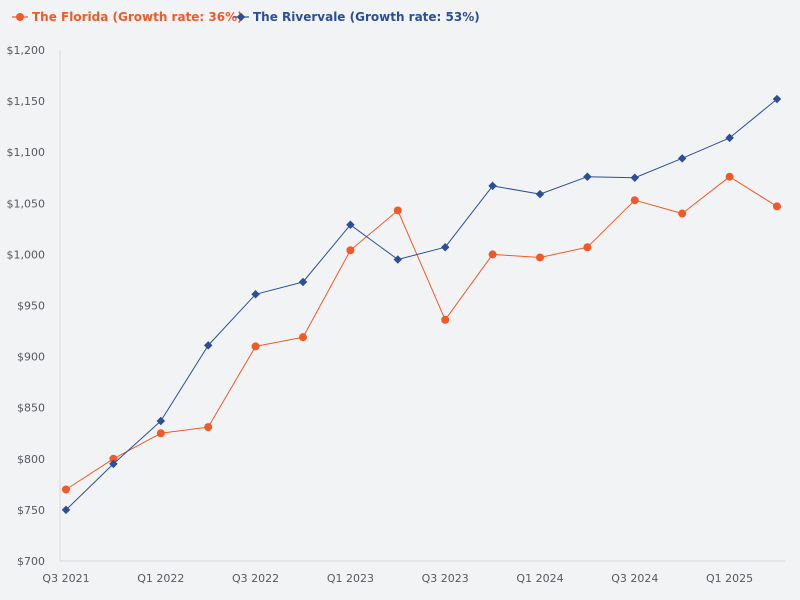 The image size is (800, 600). I want to click on y-tick-label: $700, so click(31, 561).